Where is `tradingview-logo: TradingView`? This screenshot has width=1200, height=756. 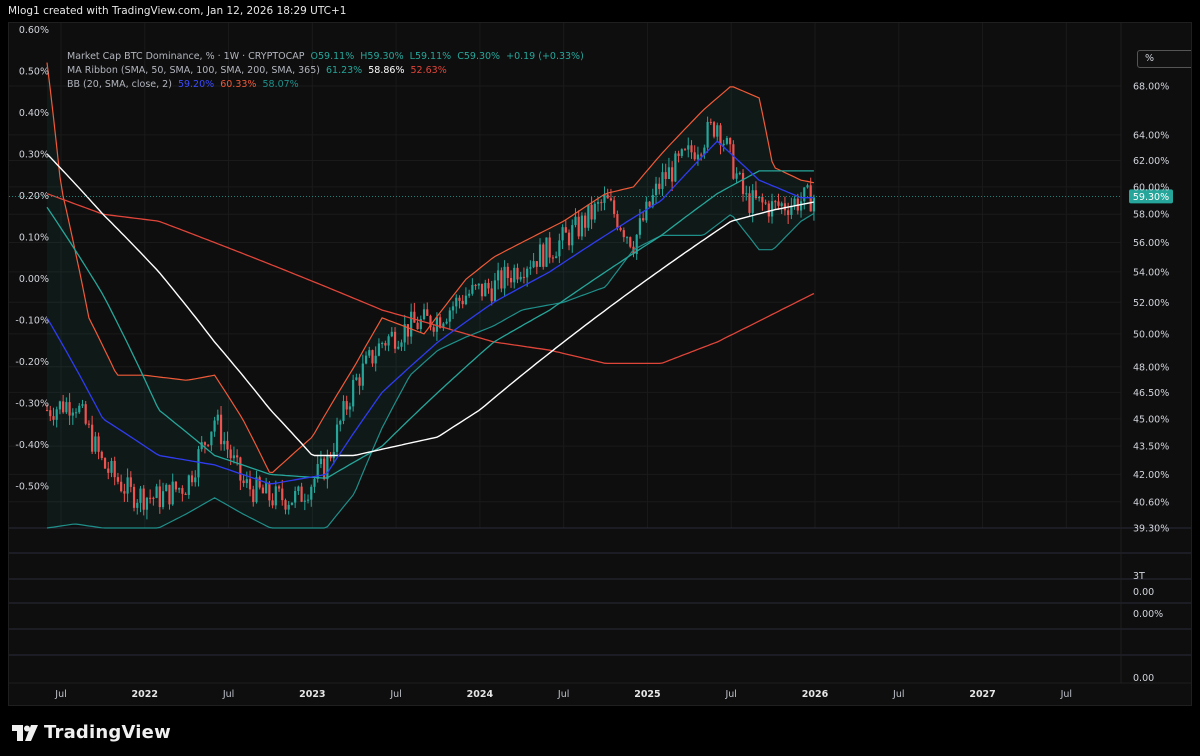
tradingview-logo: TradingView is located at coordinates (91, 732).